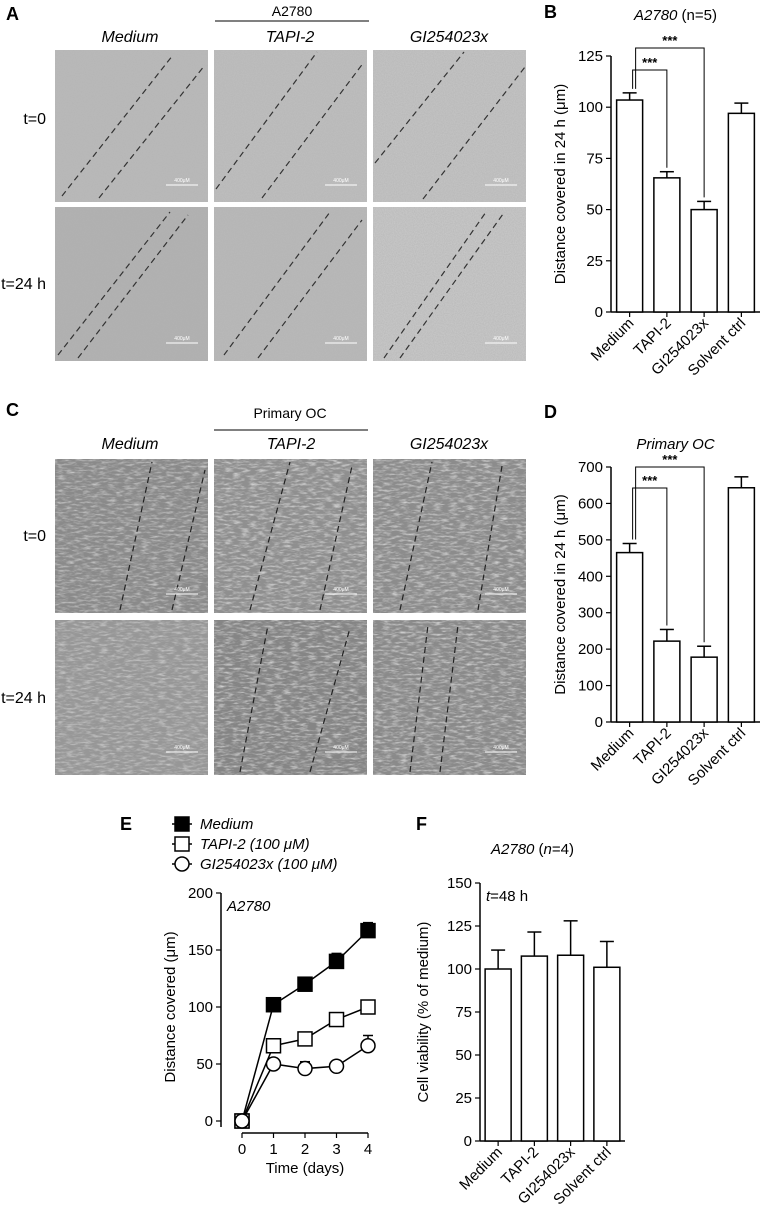  What do you see at coordinates (255, 844) in the screenshot?
I see `legend-label-tapi-2-100-m: TAPI-2 (100 μM)` at bounding box center [255, 844].